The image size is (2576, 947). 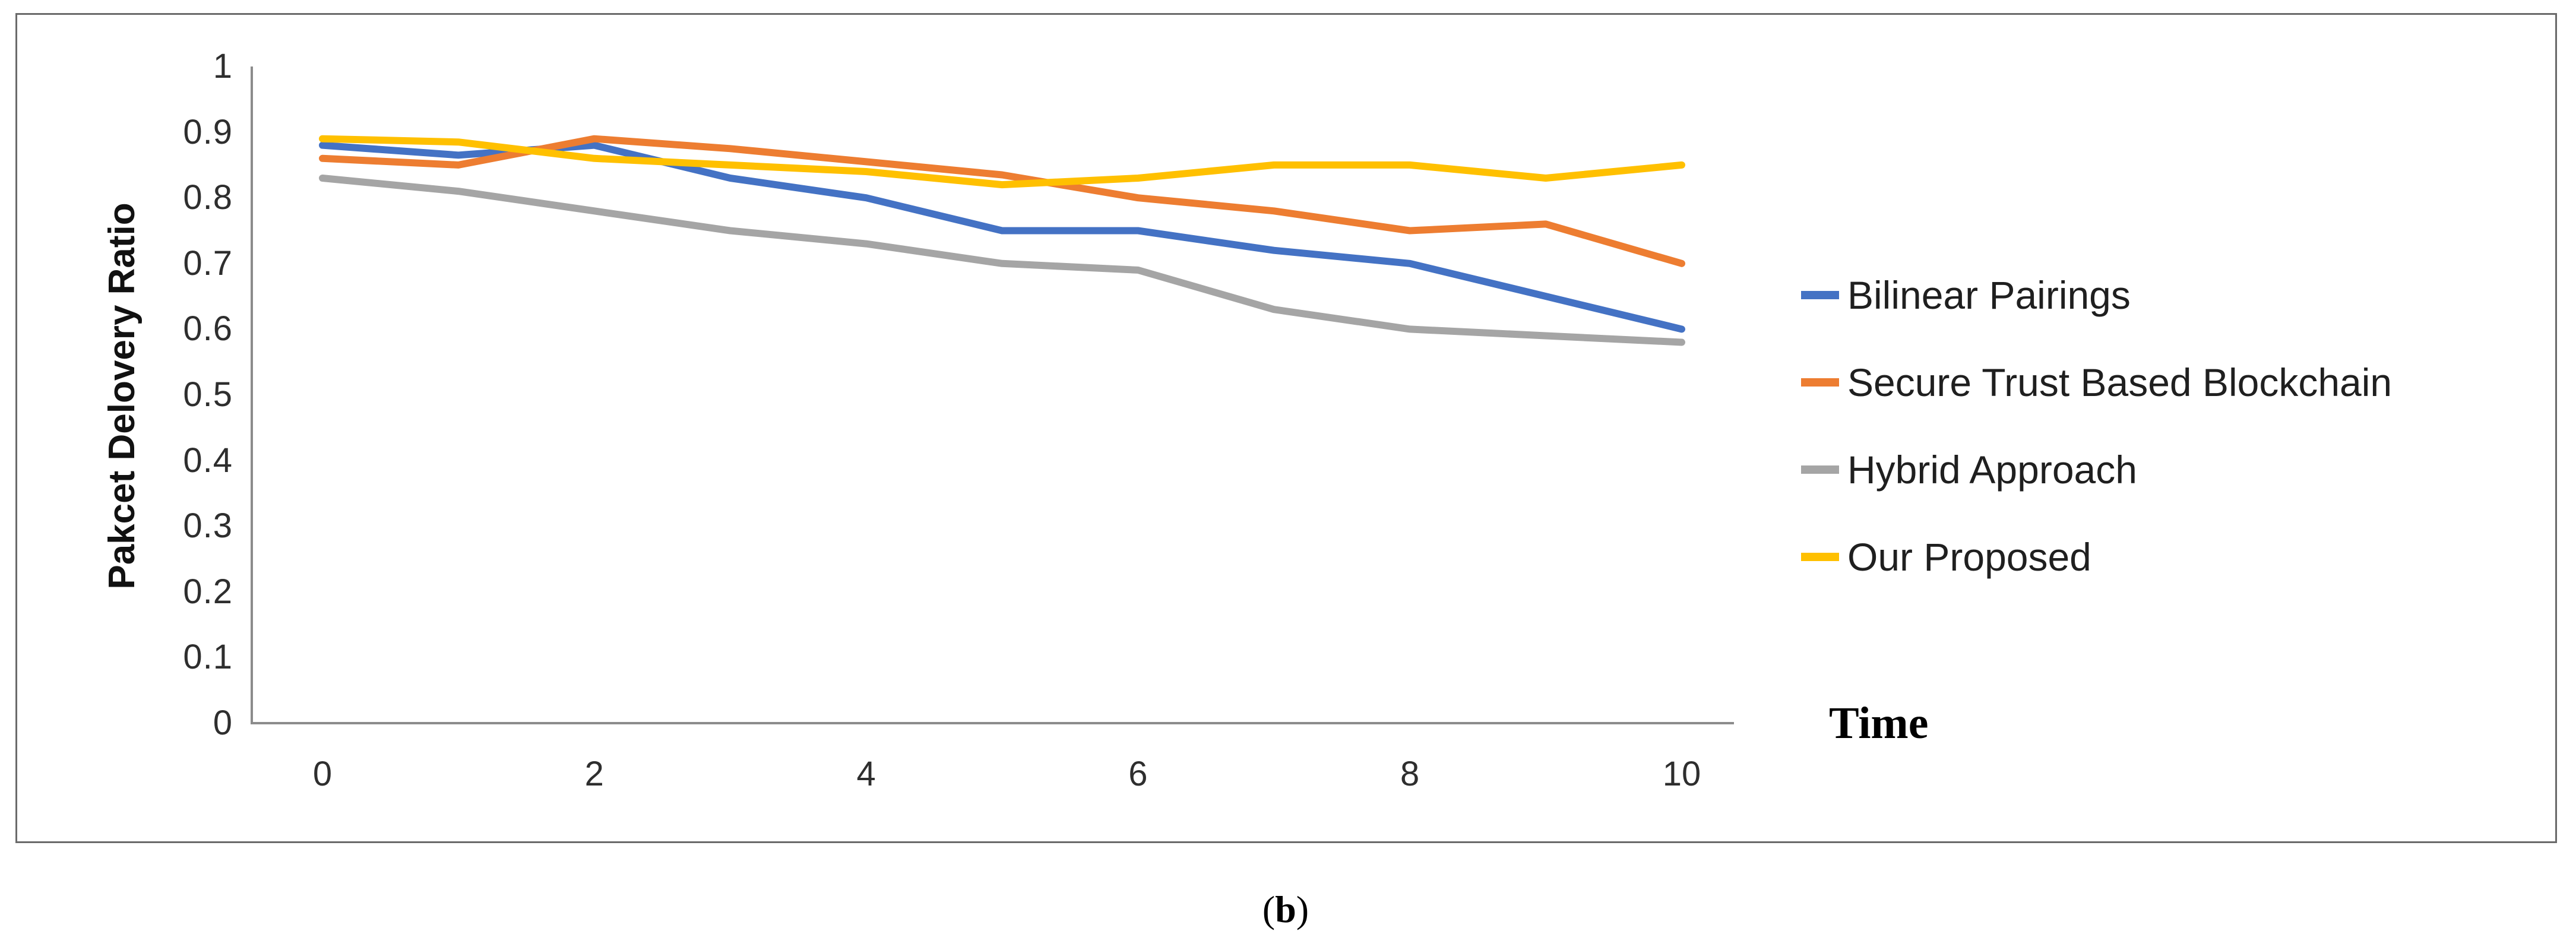 What do you see at coordinates (1820, 382) in the screenshot?
I see `legend-swatch-orange` at bounding box center [1820, 382].